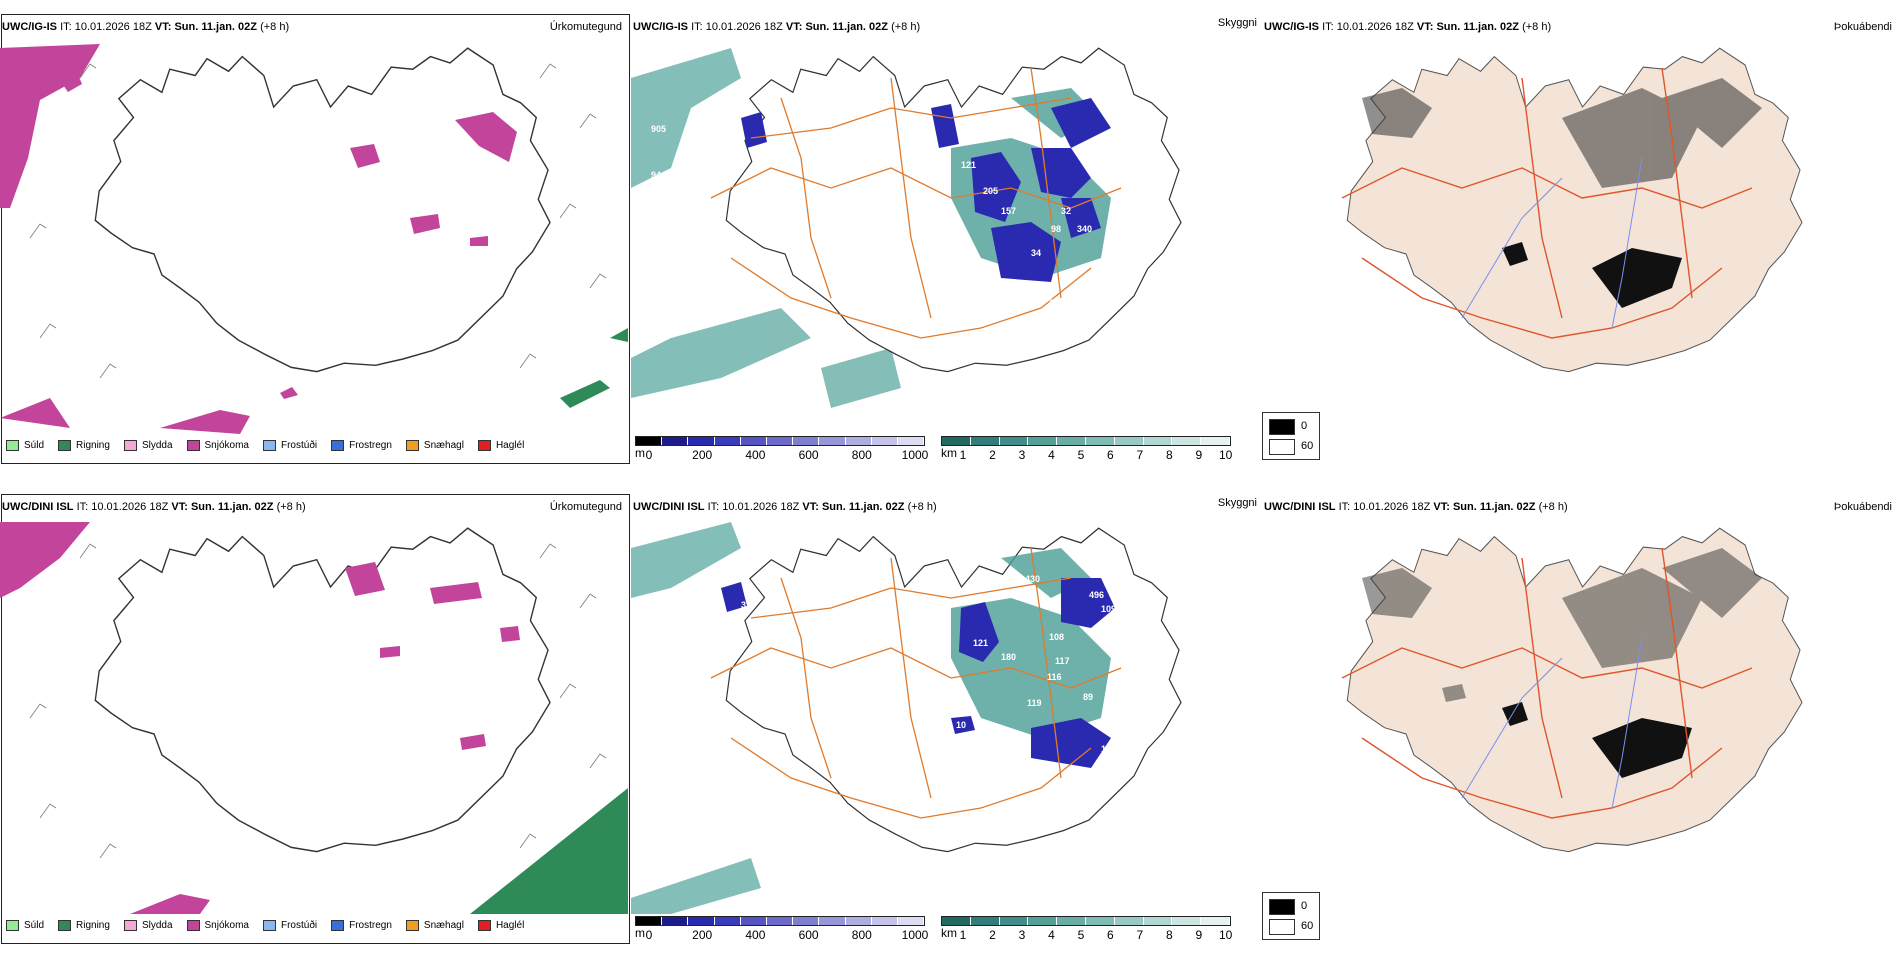 The image size is (1900, 962). What do you see at coordinates (1036, 253) in the screenshot?
I see `svg-text: 34` at bounding box center [1036, 253].